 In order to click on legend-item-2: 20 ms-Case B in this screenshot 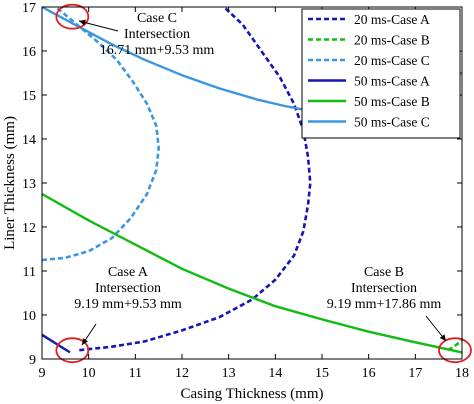, I will do `click(369, 40)`.